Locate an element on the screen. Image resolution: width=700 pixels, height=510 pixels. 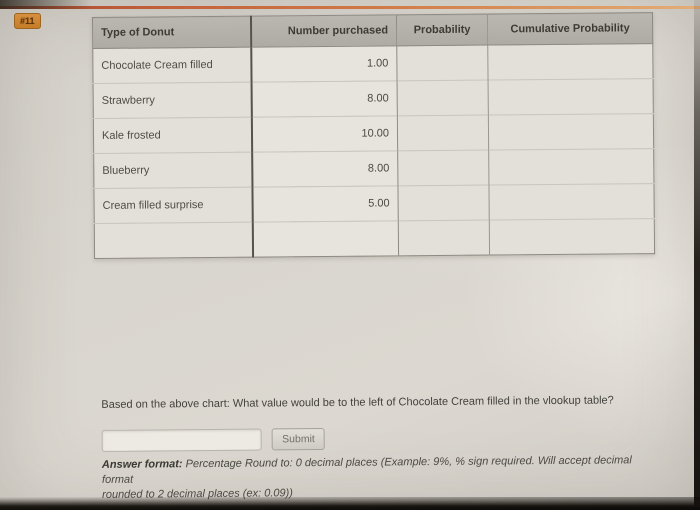
question-number-badge: #11 is located at coordinates (27, 21).